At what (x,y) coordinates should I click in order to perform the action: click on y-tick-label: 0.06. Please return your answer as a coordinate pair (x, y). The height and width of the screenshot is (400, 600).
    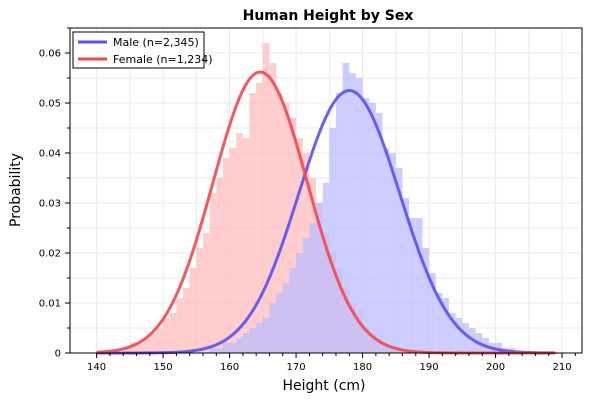
    Looking at the image, I should click on (50, 54).